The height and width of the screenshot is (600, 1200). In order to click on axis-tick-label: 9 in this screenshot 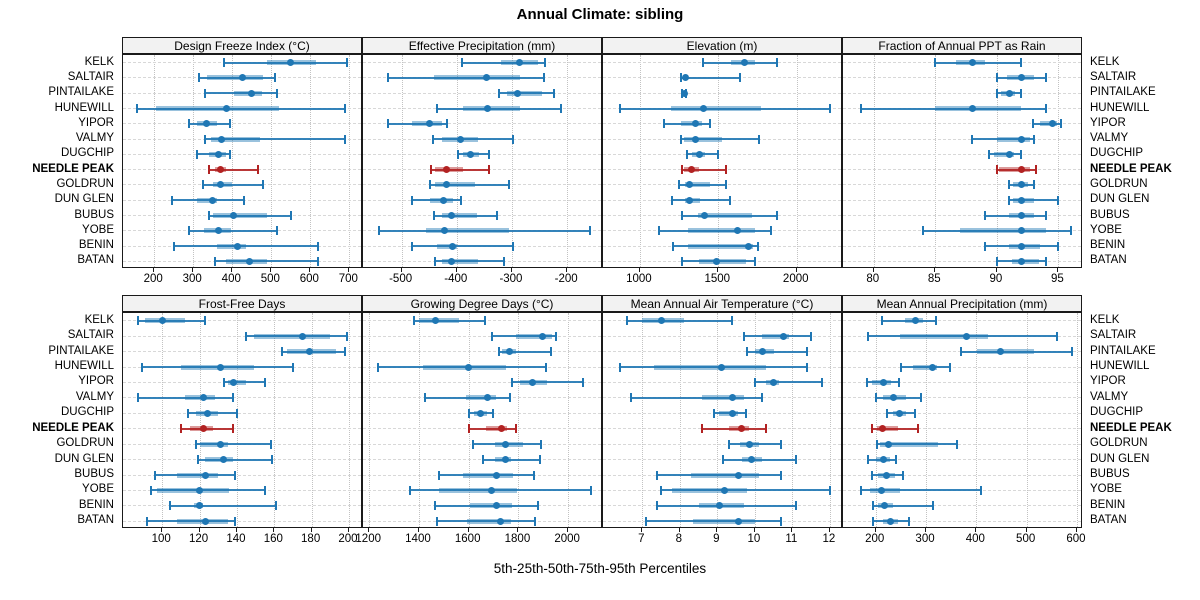, I will do `click(716, 539)`.